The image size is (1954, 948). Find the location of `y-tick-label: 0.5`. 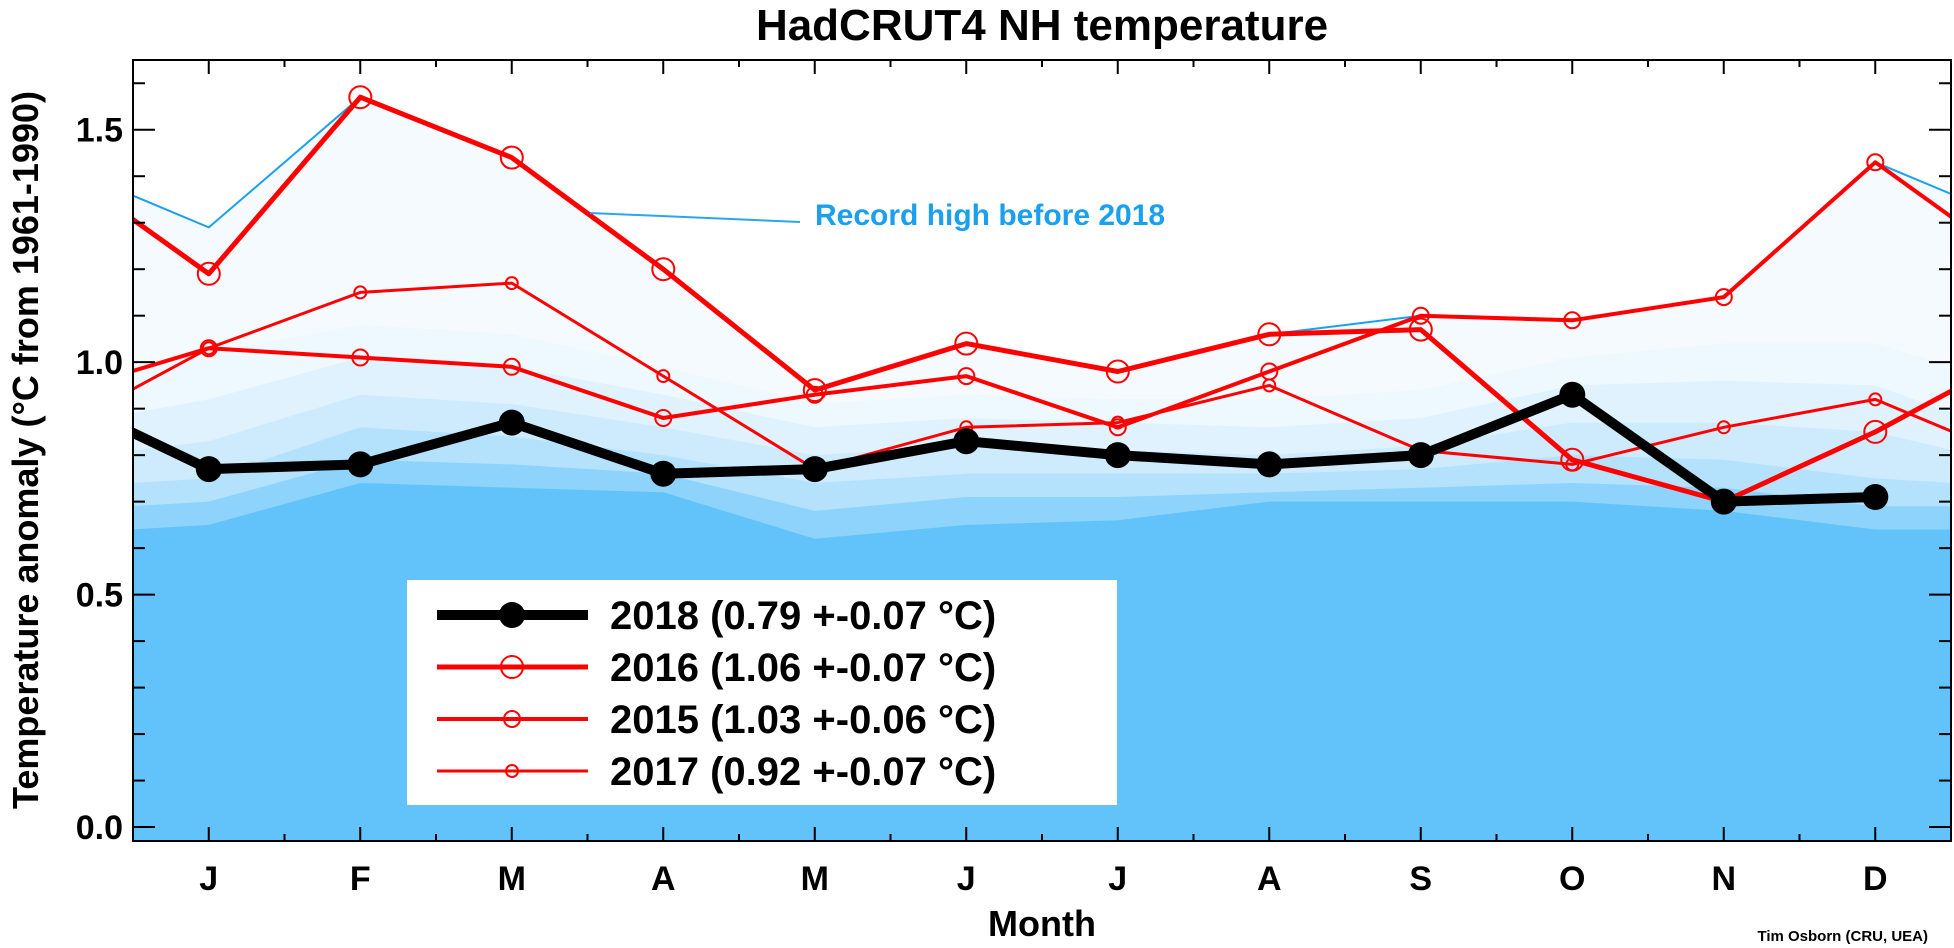

y-tick-label: 0.5 is located at coordinates (99, 596).